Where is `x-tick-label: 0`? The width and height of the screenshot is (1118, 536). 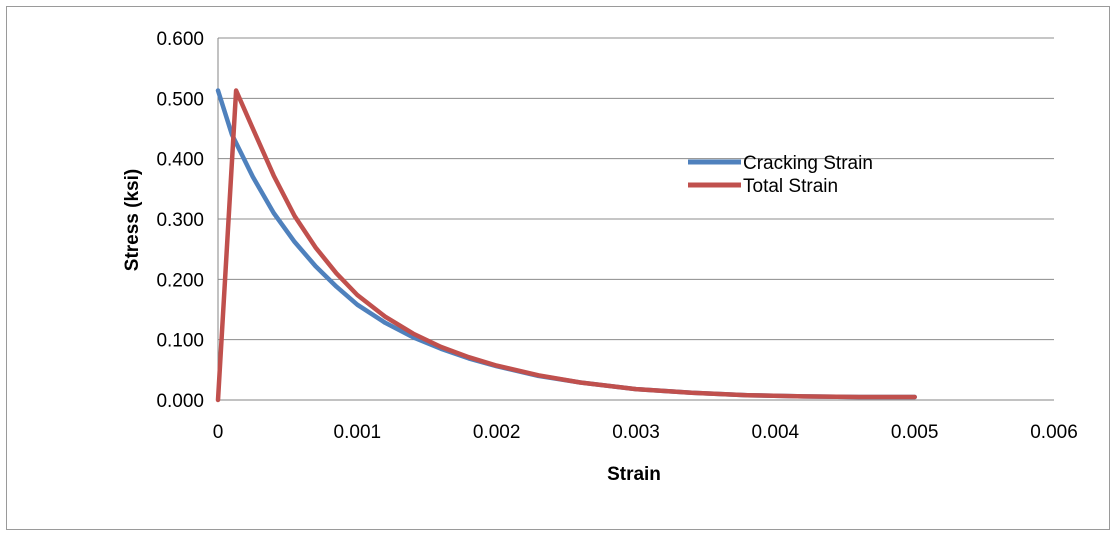
x-tick-label: 0 is located at coordinates (218, 432).